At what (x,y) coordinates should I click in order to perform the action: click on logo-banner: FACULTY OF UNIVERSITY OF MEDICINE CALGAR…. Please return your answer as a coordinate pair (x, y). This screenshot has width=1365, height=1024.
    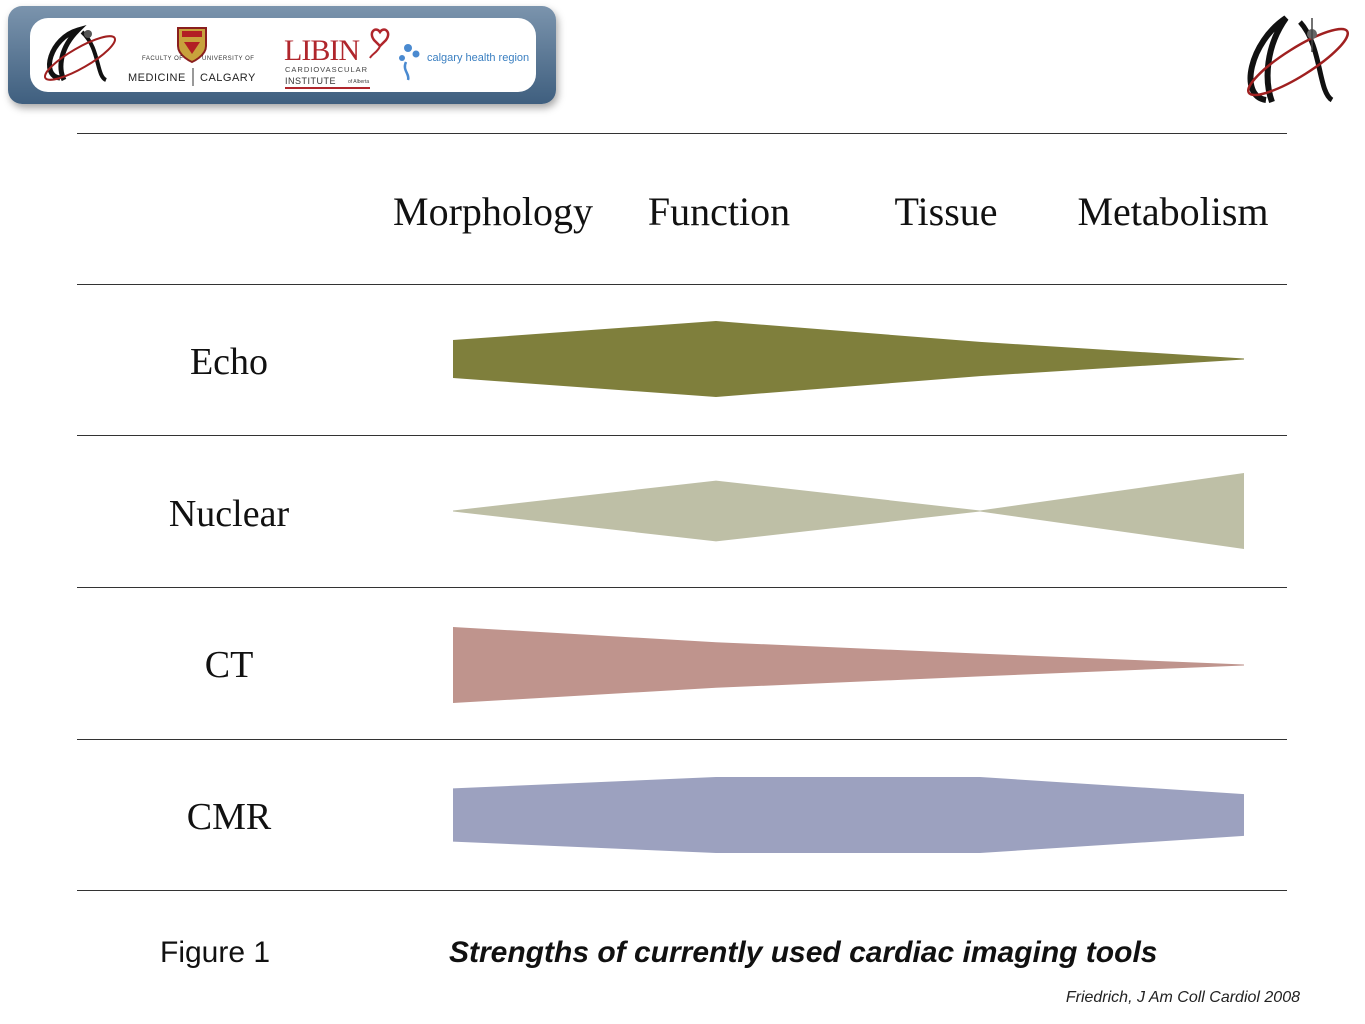
    Looking at the image, I should click on (282, 55).